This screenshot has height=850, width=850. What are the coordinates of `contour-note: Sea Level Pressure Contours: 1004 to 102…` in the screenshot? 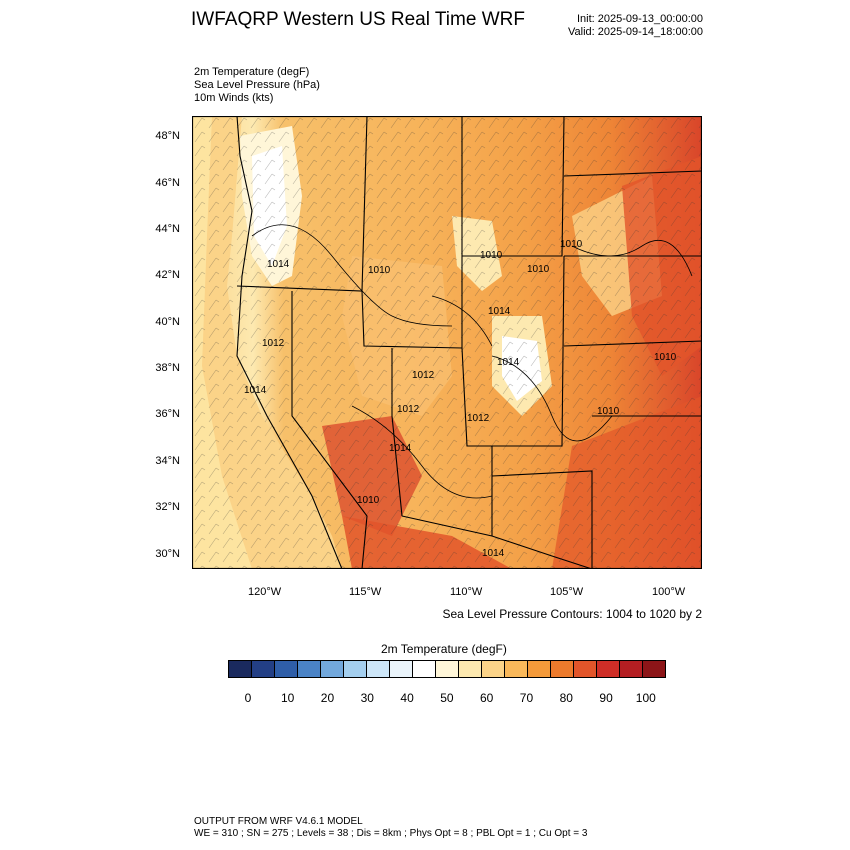 It's located at (572, 614).